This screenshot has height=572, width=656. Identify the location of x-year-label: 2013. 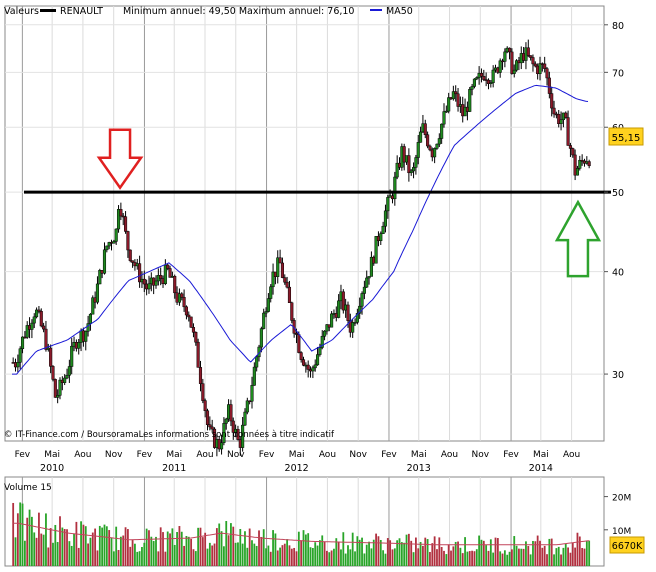
(419, 468).